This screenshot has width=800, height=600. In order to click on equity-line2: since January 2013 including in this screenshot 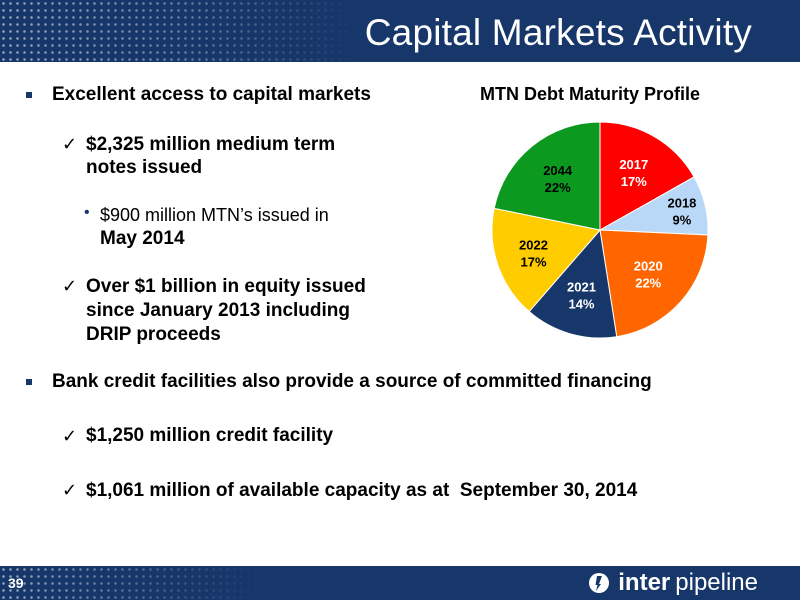, I will do `click(218, 310)`.